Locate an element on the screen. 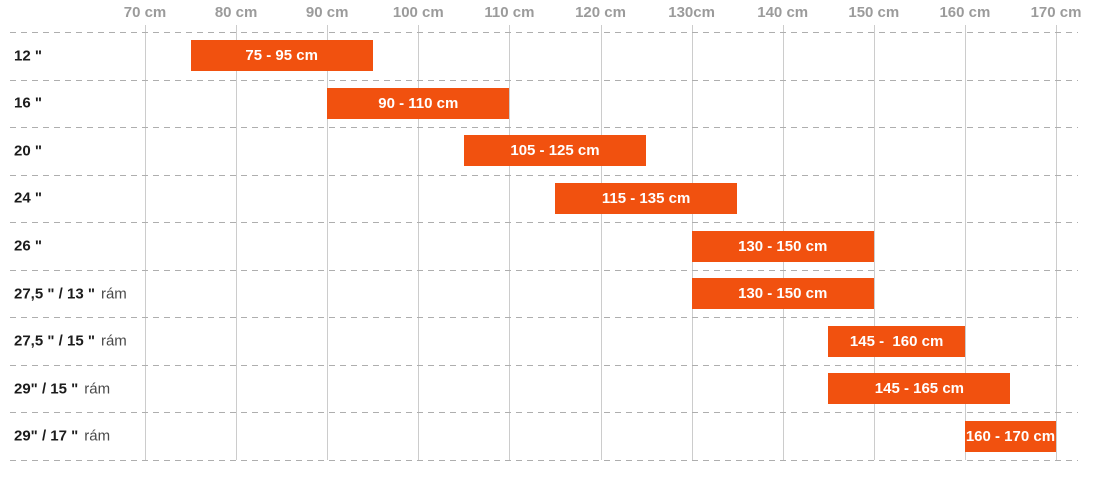  x-tick-label: 100 cm is located at coordinates (418, 12).